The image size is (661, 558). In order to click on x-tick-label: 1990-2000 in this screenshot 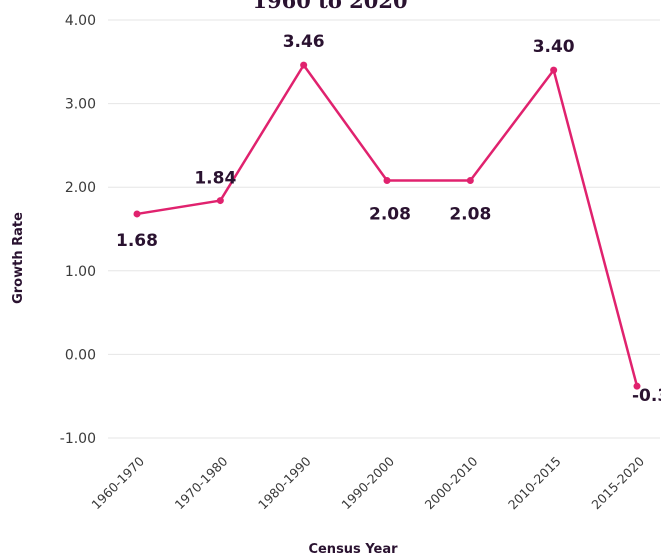, I will do `click(367, 482)`.